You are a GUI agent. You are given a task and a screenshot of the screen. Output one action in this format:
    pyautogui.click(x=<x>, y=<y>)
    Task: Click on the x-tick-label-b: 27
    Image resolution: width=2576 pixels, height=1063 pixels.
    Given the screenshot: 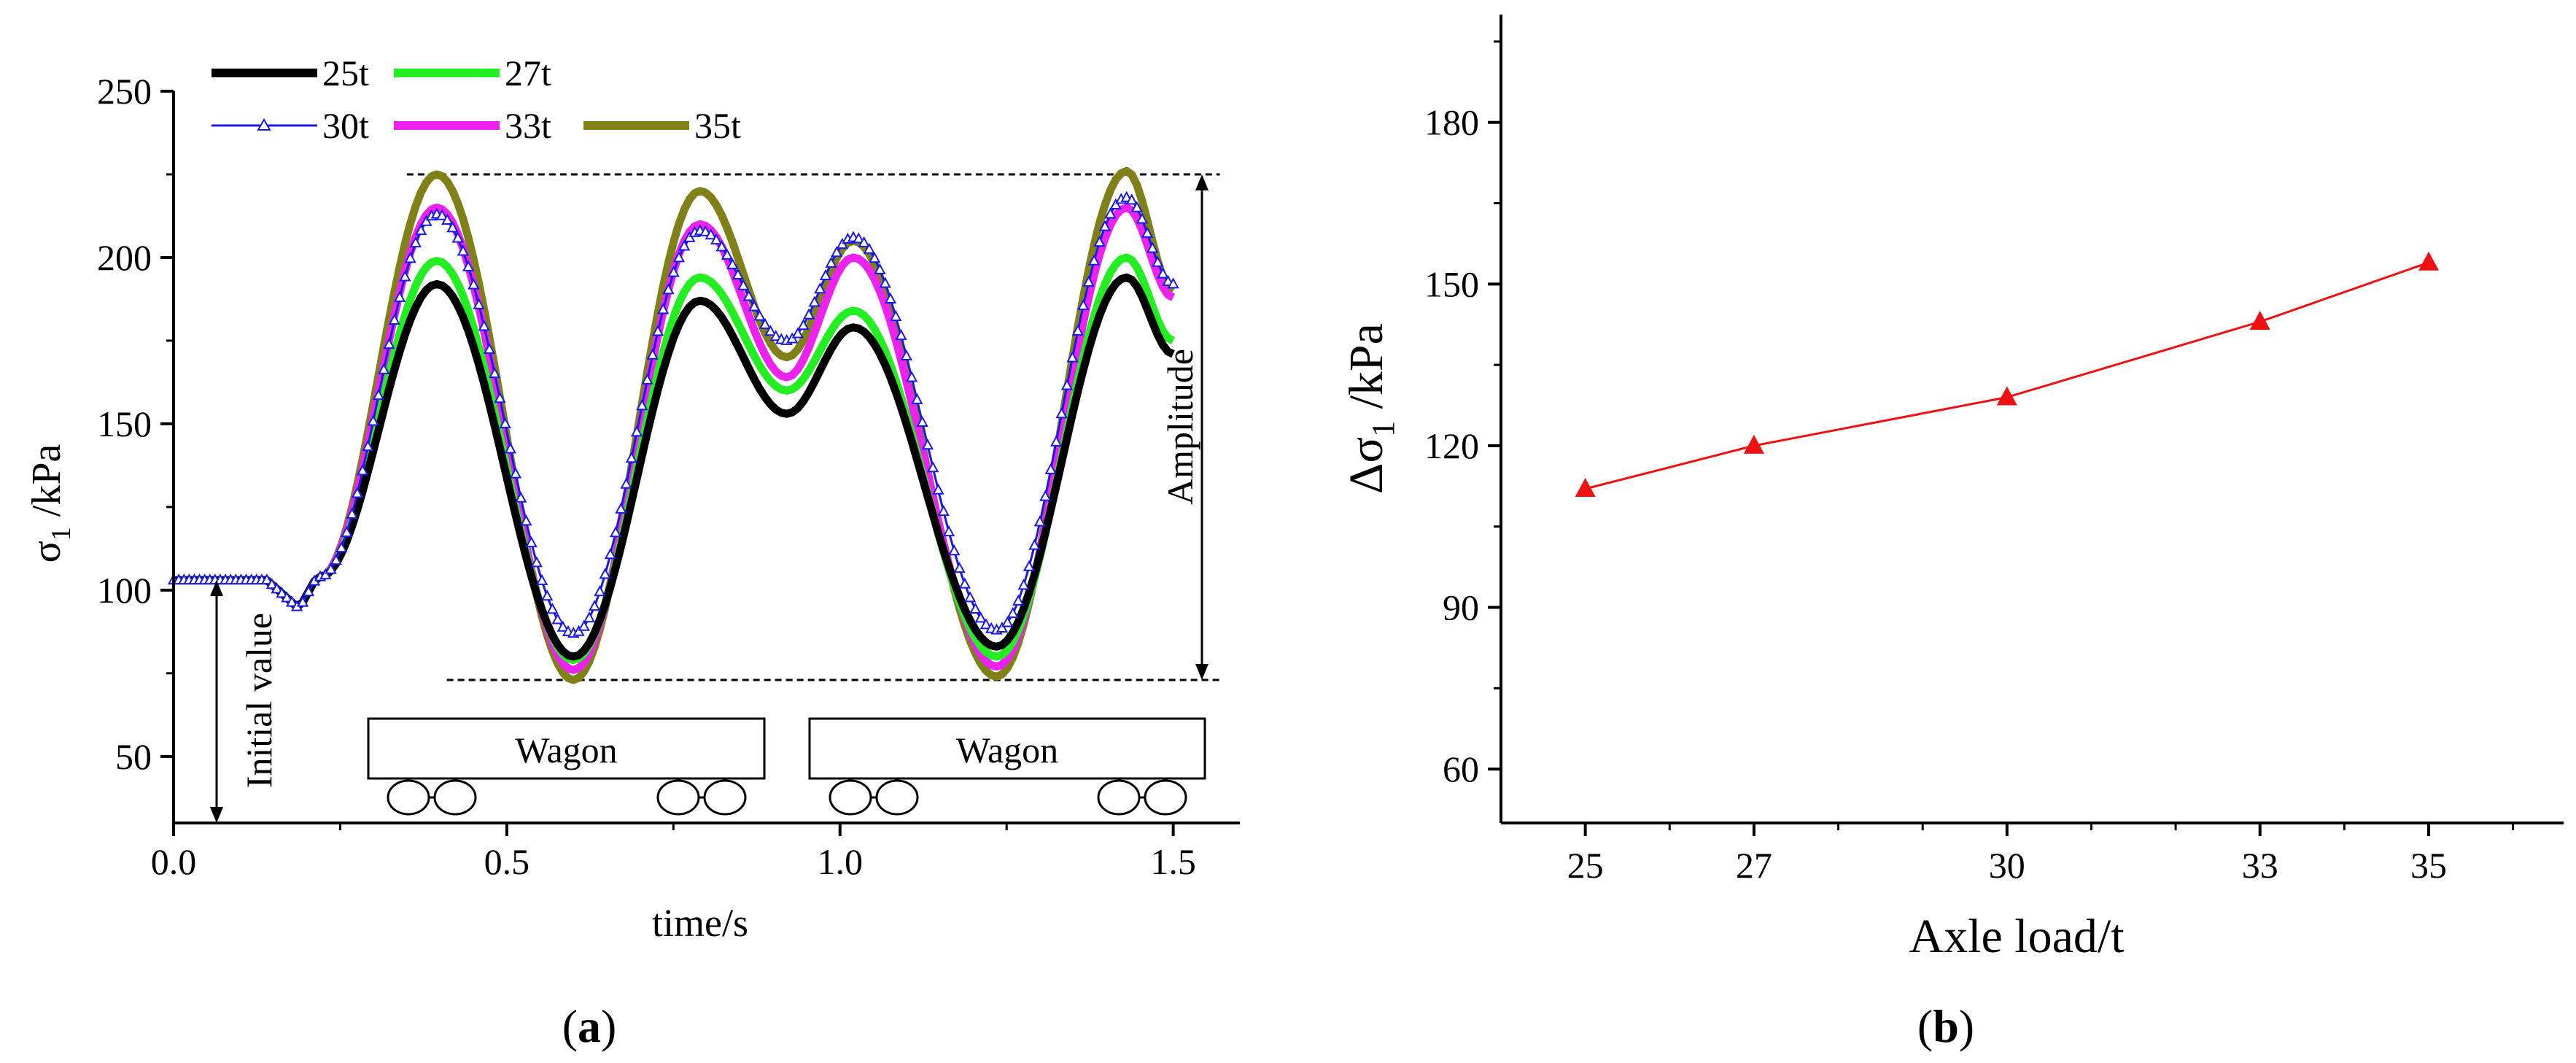 What is the action you would take?
    pyautogui.click(x=1754, y=865)
    